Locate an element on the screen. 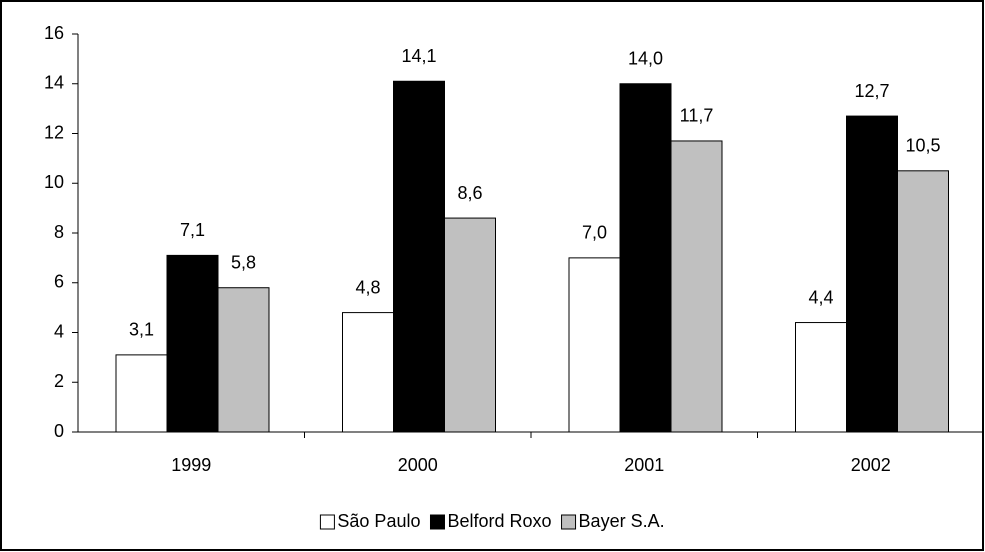  data-label: 7,1 is located at coordinates (192, 230).